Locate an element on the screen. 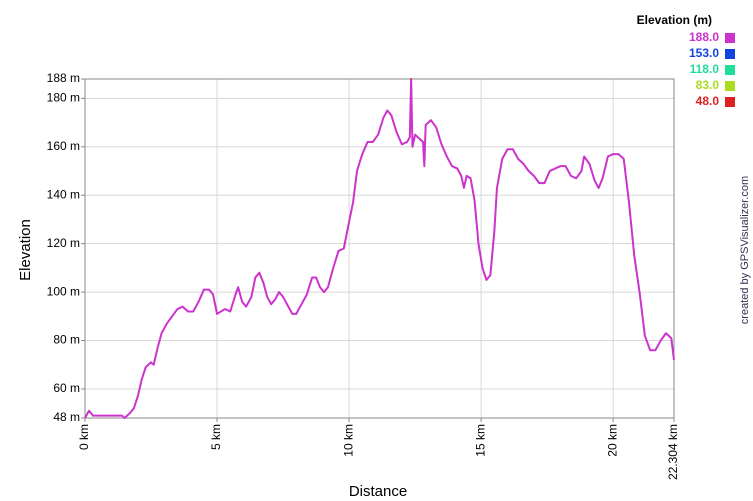 The width and height of the screenshot is (753, 501). y-tick-label: 48 m is located at coordinates (66, 417).